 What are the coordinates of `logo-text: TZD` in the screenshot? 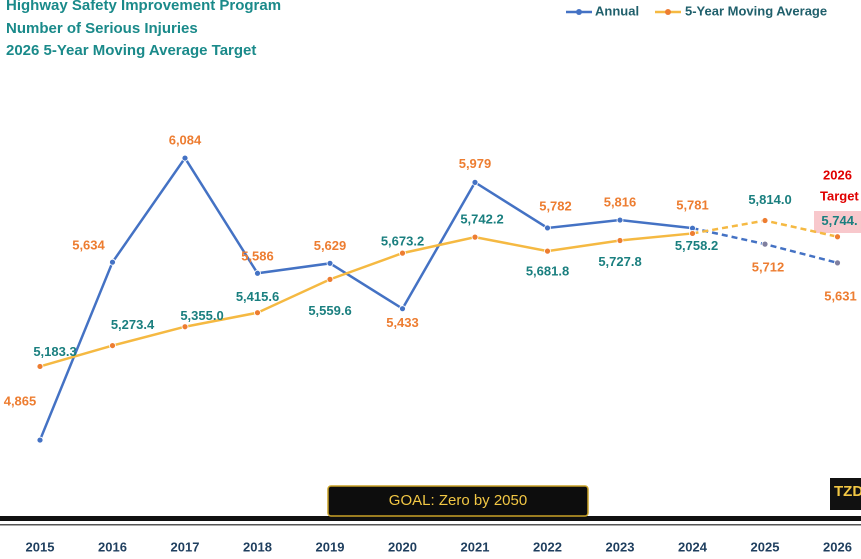 It's located at (847, 491).